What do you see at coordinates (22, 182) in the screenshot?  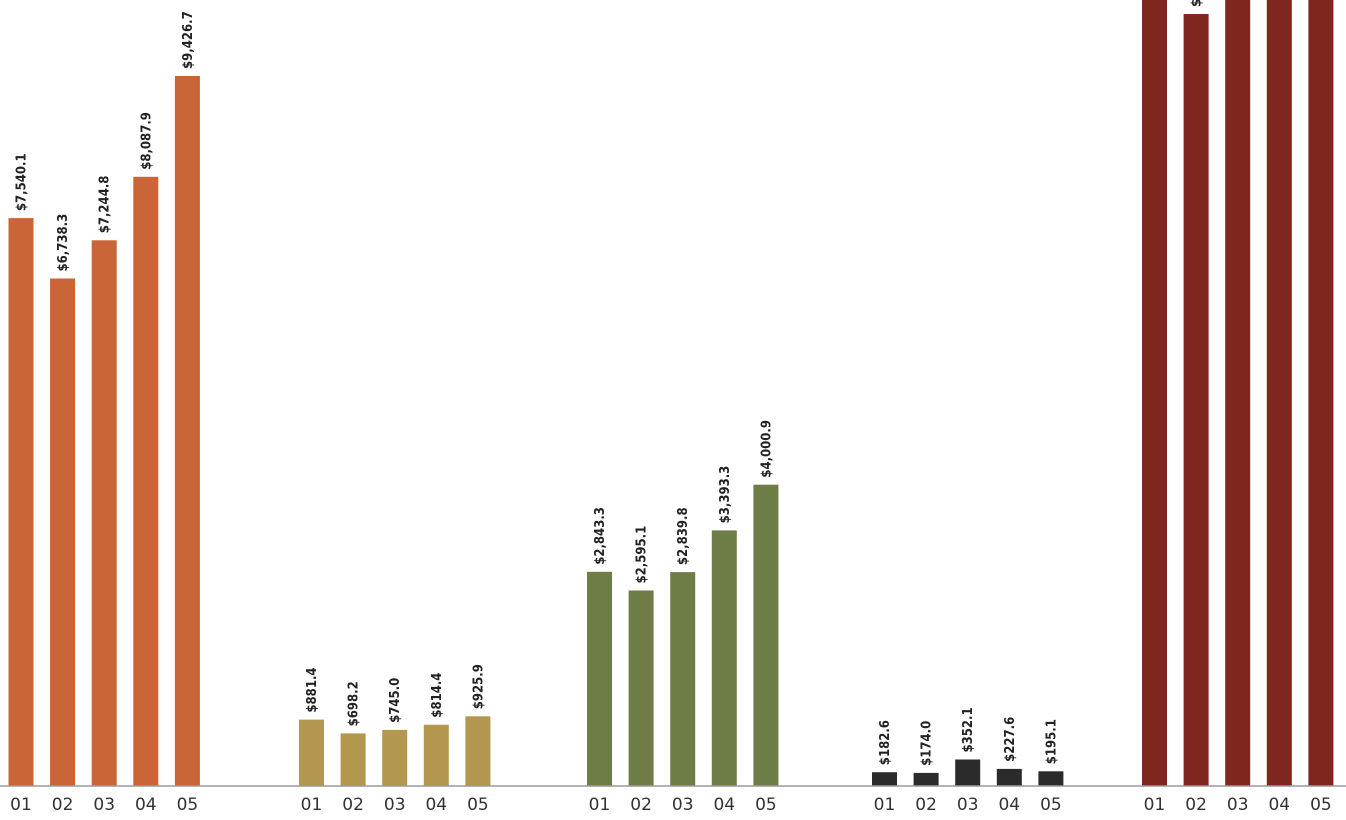 I see `bar-value-label: $7,540.1` at bounding box center [22, 182].